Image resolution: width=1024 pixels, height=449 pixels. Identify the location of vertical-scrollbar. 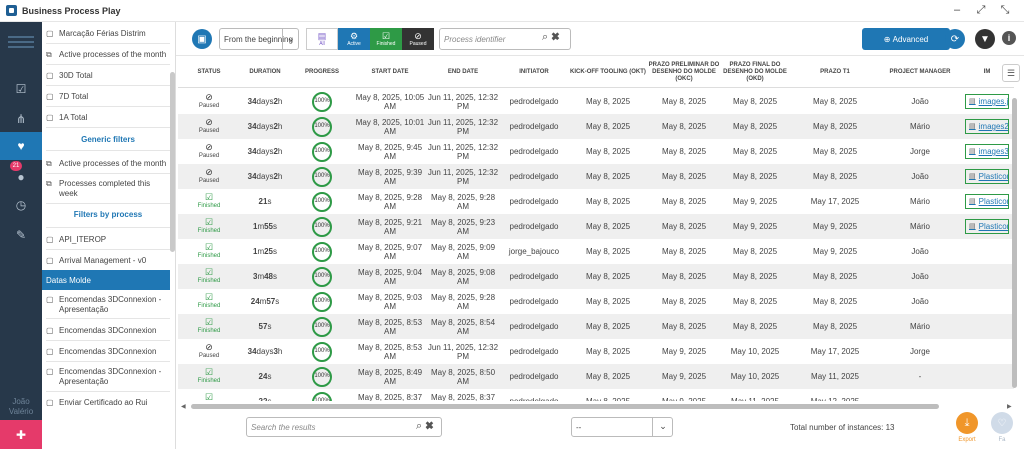
(1015, 244).